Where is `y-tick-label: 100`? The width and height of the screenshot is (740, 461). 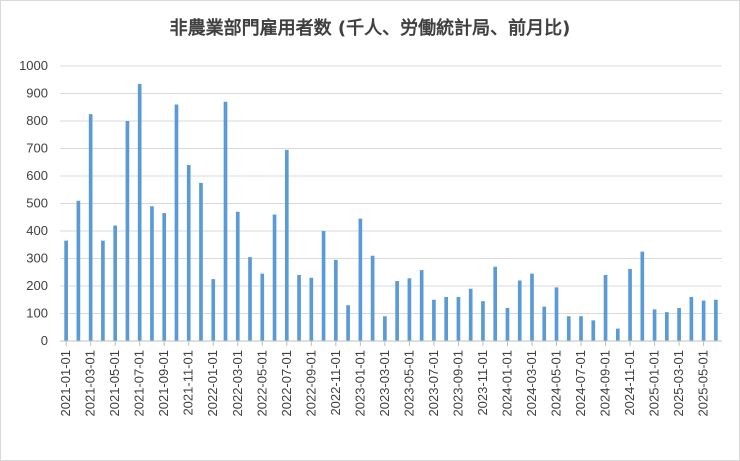 y-tick-label: 100 is located at coordinates (37, 313).